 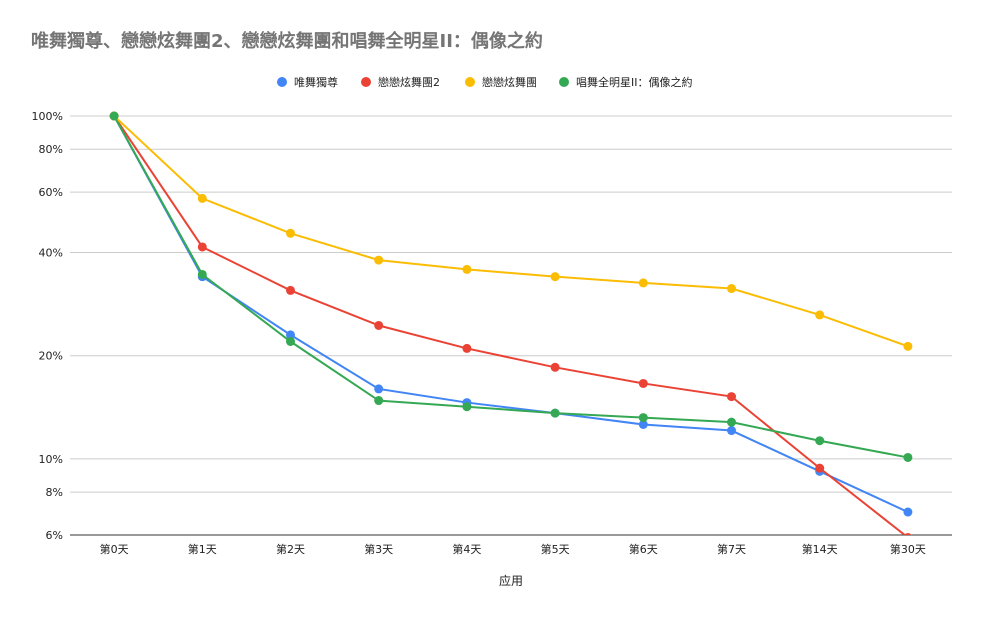 What do you see at coordinates (820, 549) in the screenshot?
I see `x-tick-label: 第14天` at bounding box center [820, 549].